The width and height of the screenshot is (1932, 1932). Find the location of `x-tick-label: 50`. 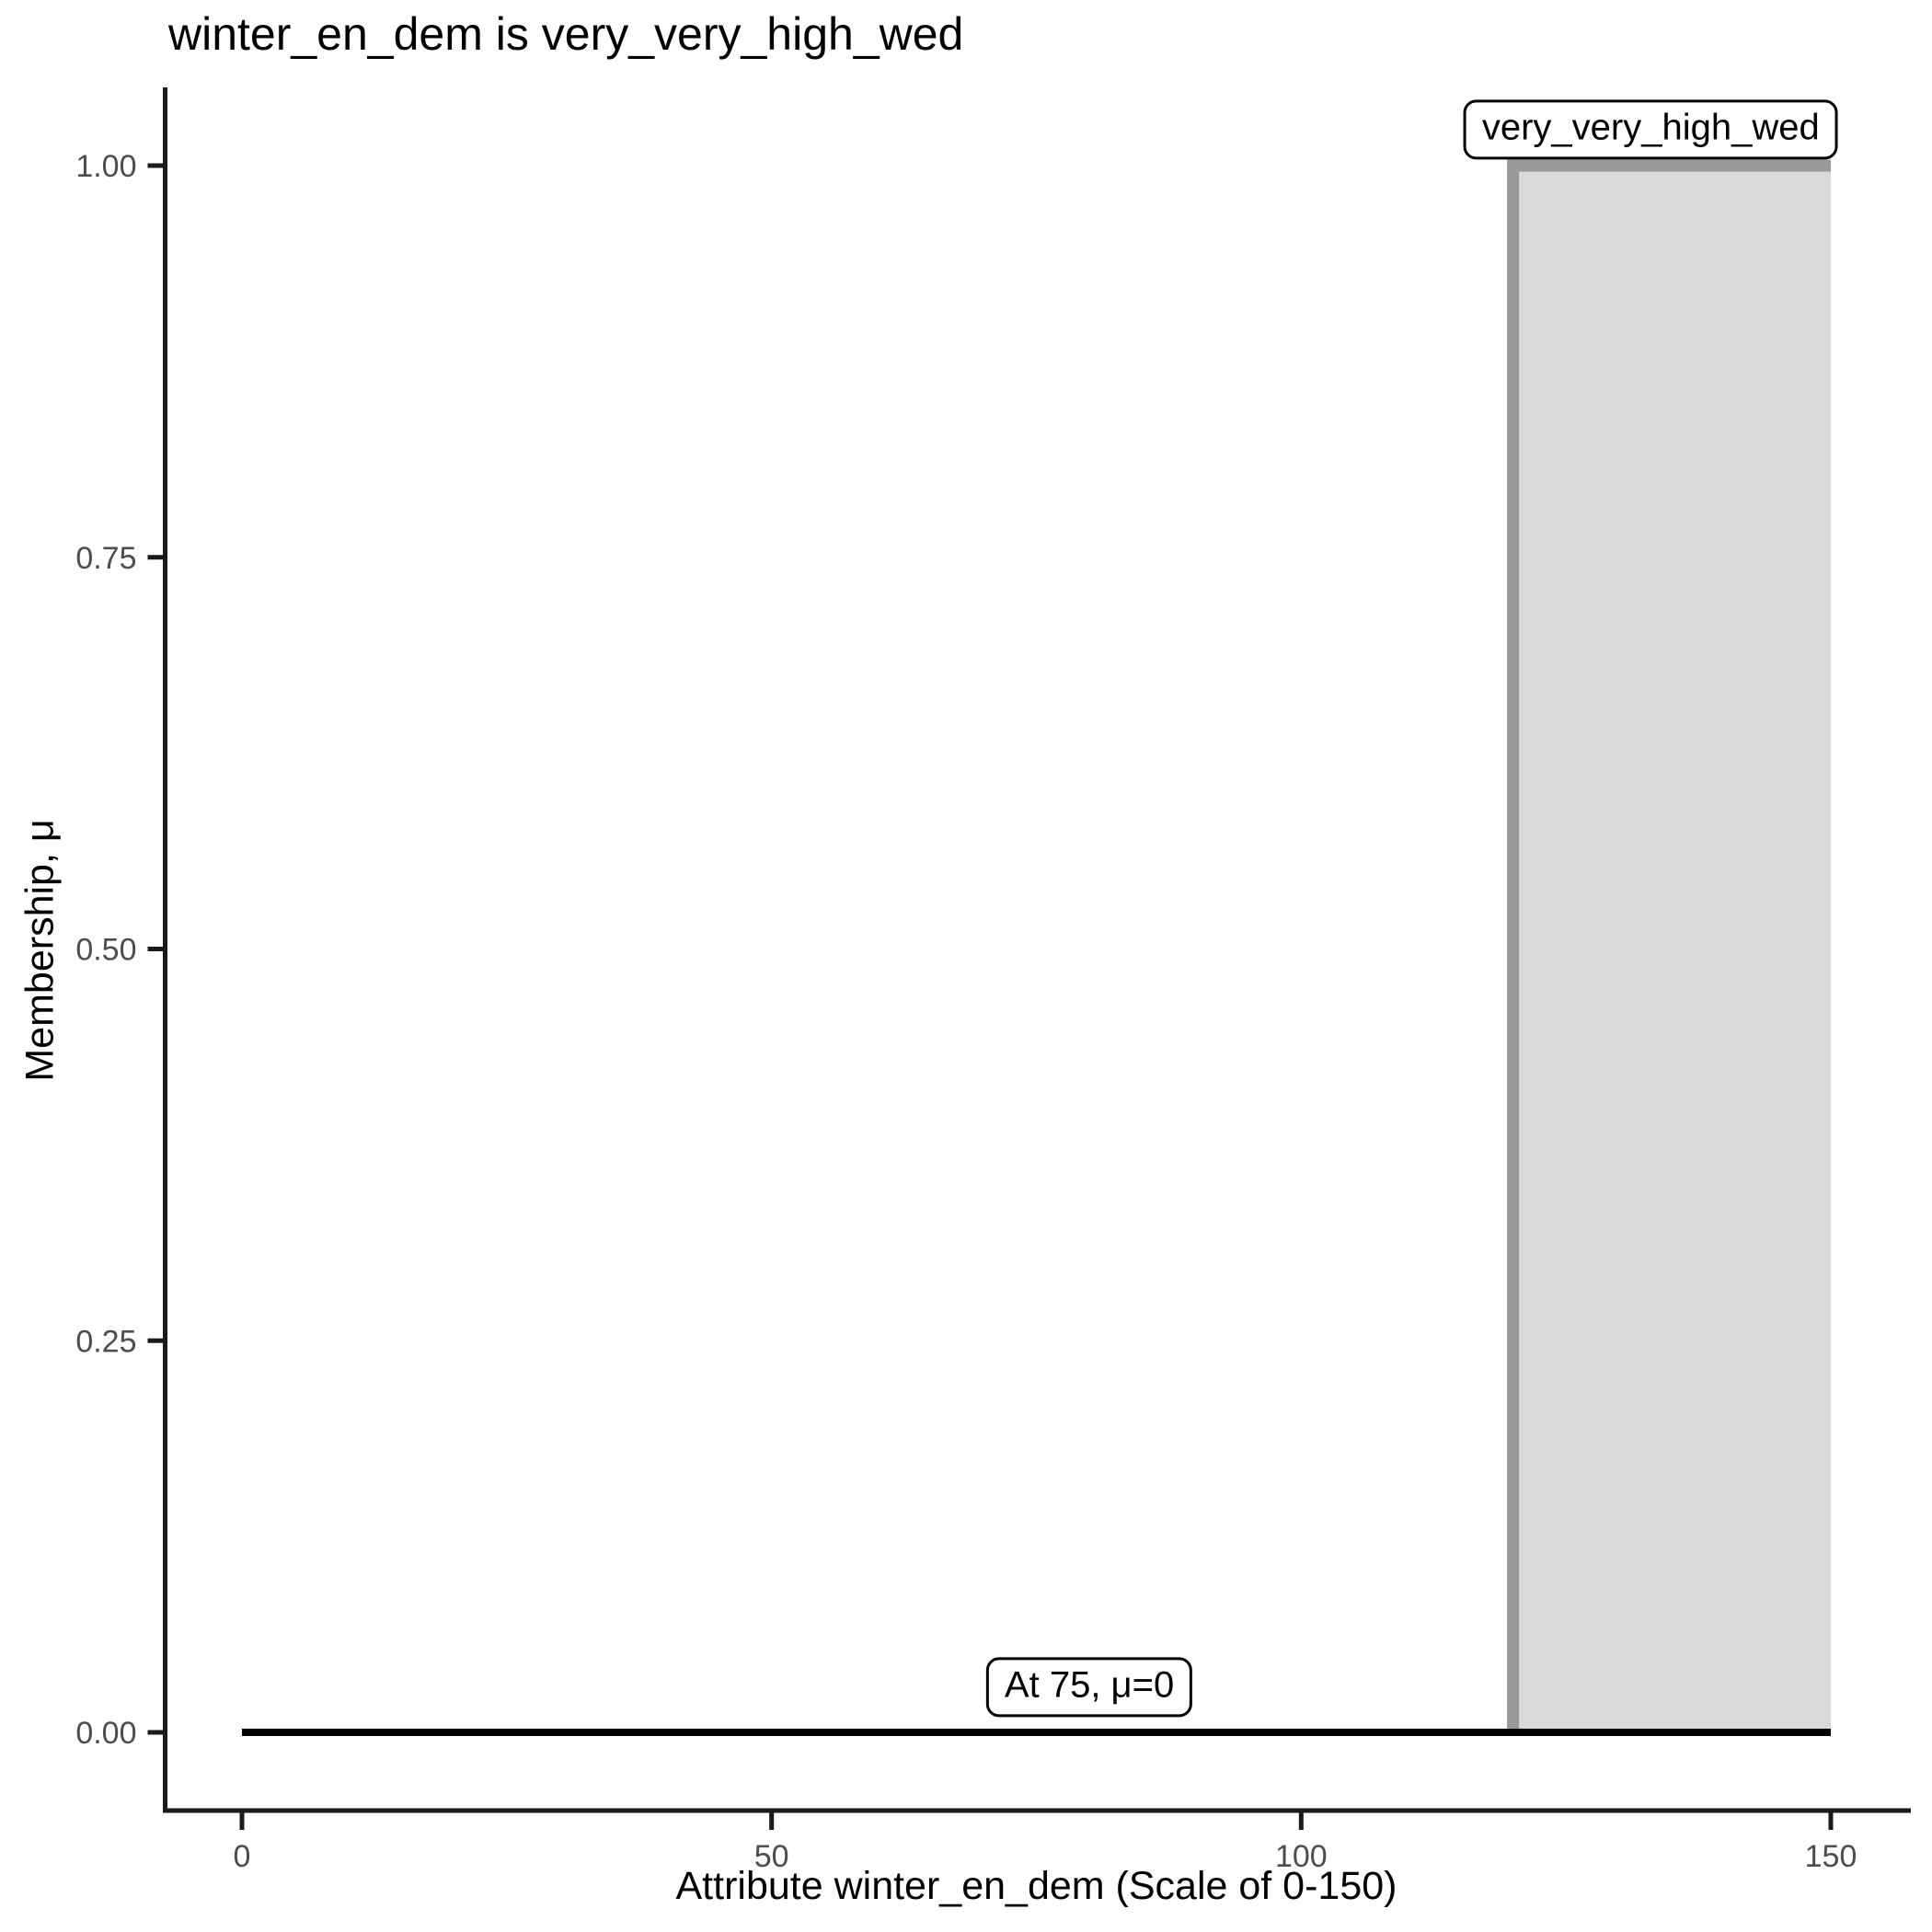

x-tick-label: 50 is located at coordinates (771, 1856).